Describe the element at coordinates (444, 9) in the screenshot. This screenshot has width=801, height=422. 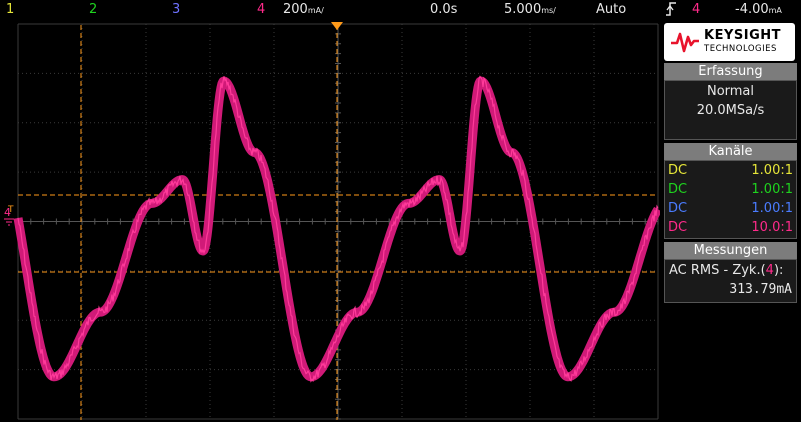
I see `time-delay: 0.0s` at that location.